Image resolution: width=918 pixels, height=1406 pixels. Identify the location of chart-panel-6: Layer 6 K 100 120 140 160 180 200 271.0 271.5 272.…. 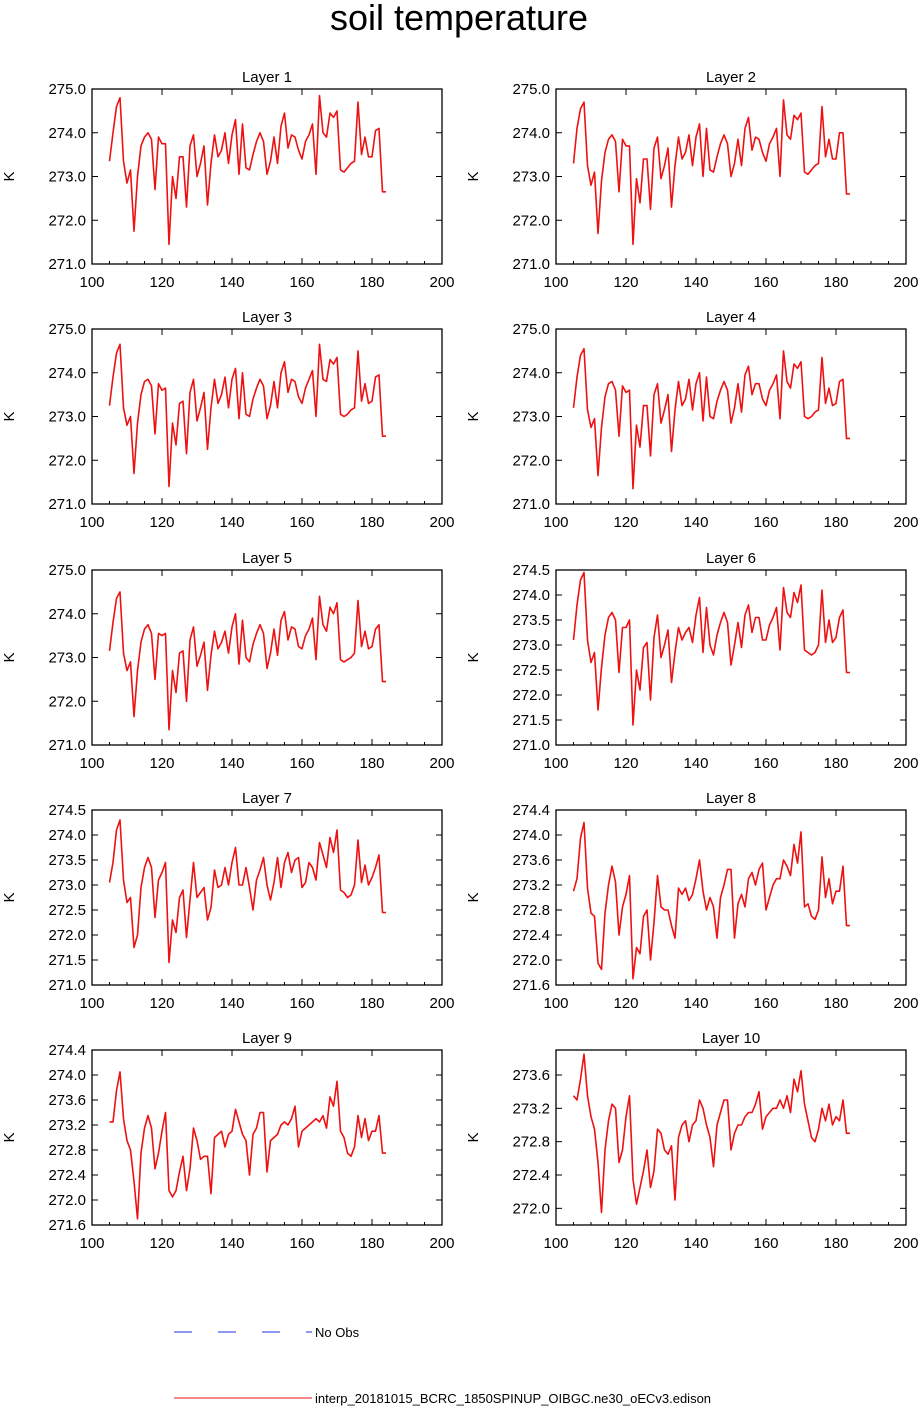
(691, 661).